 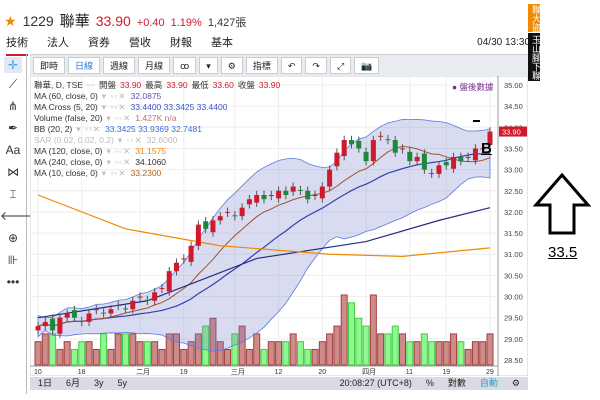 I want to click on arrow-left-icon: 🡐, so click(x=16, y=216).